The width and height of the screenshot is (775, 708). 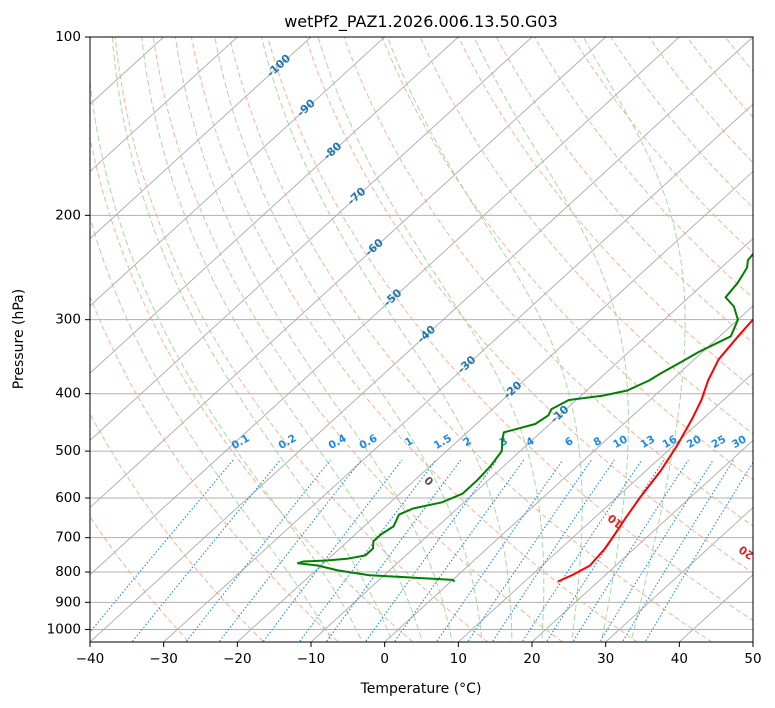 What do you see at coordinates (68, 394) in the screenshot?
I see `y-tick-label: 400` at bounding box center [68, 394].